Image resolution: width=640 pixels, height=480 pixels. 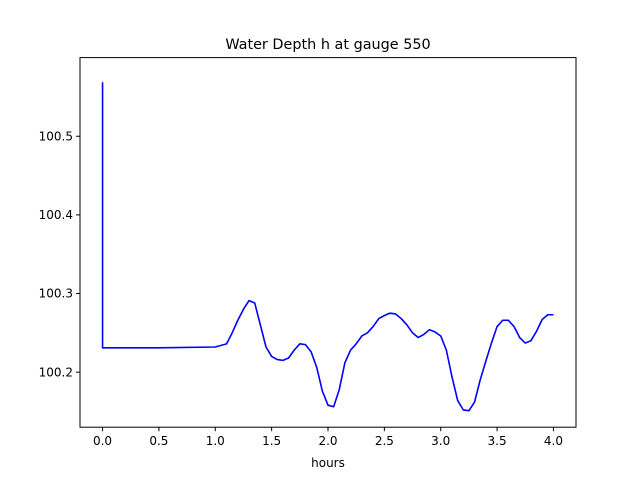 What do you see at coordinates (56, 294) in the screenshot?
I see `y-tick-label: 100.3` at bounding box center [56, 294].